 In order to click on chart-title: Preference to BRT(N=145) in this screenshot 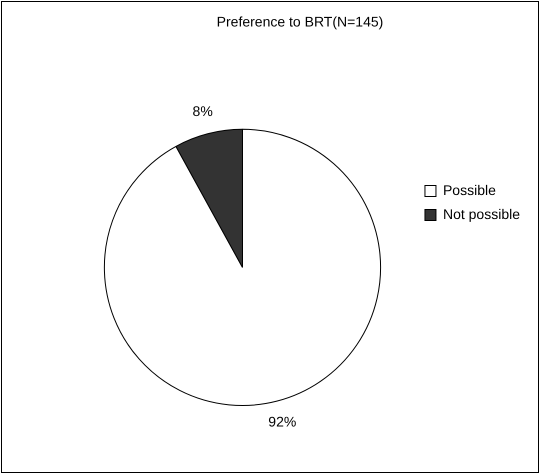, I will do `click(300, 21)`.